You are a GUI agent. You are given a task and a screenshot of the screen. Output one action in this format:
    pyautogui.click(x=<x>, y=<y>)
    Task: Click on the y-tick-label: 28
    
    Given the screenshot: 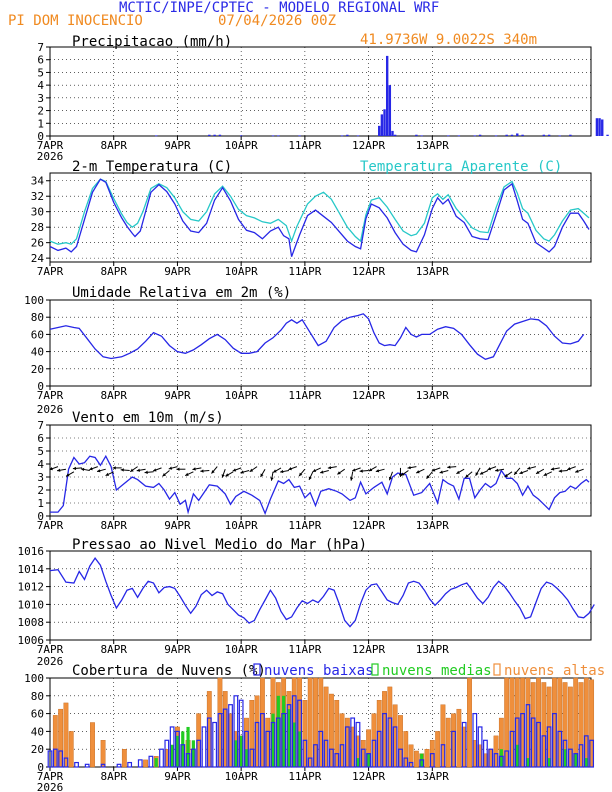 What is the action you would take?
    pyautogui.click(x=37, y=227)
    